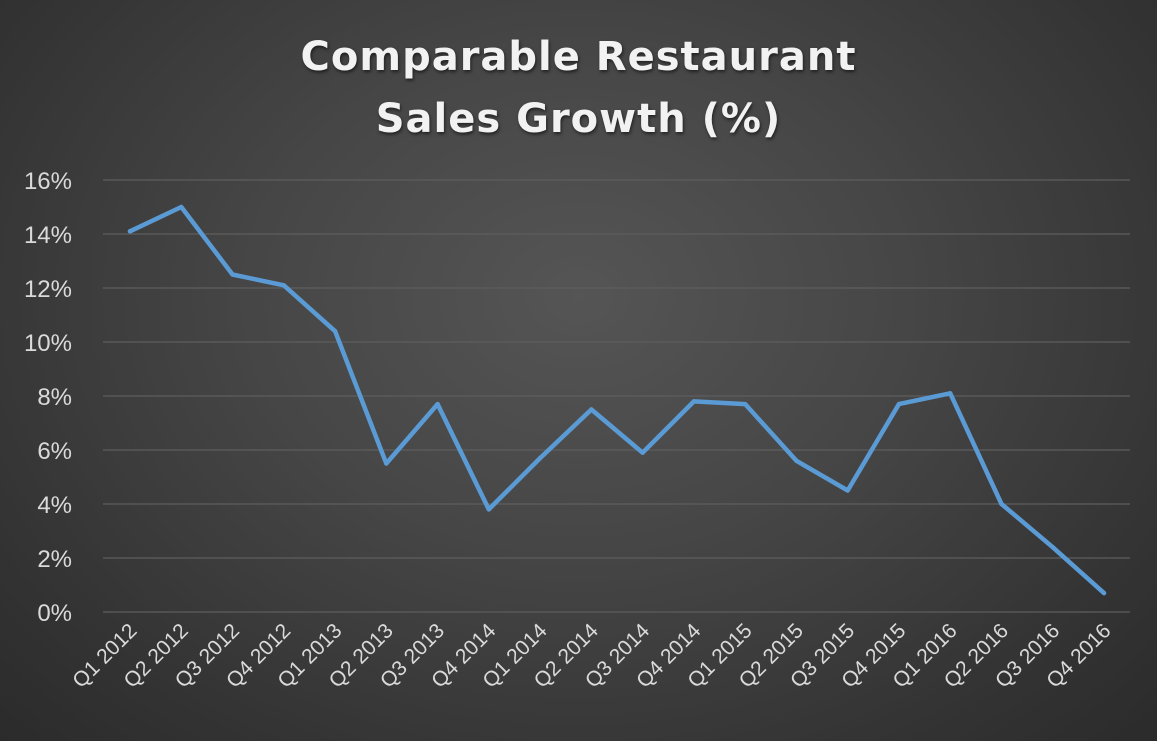  What do you see at coordinates (54, 451) in the screenshot?
I see `y-tick-label: 6%` at bounding box center [54, 451].